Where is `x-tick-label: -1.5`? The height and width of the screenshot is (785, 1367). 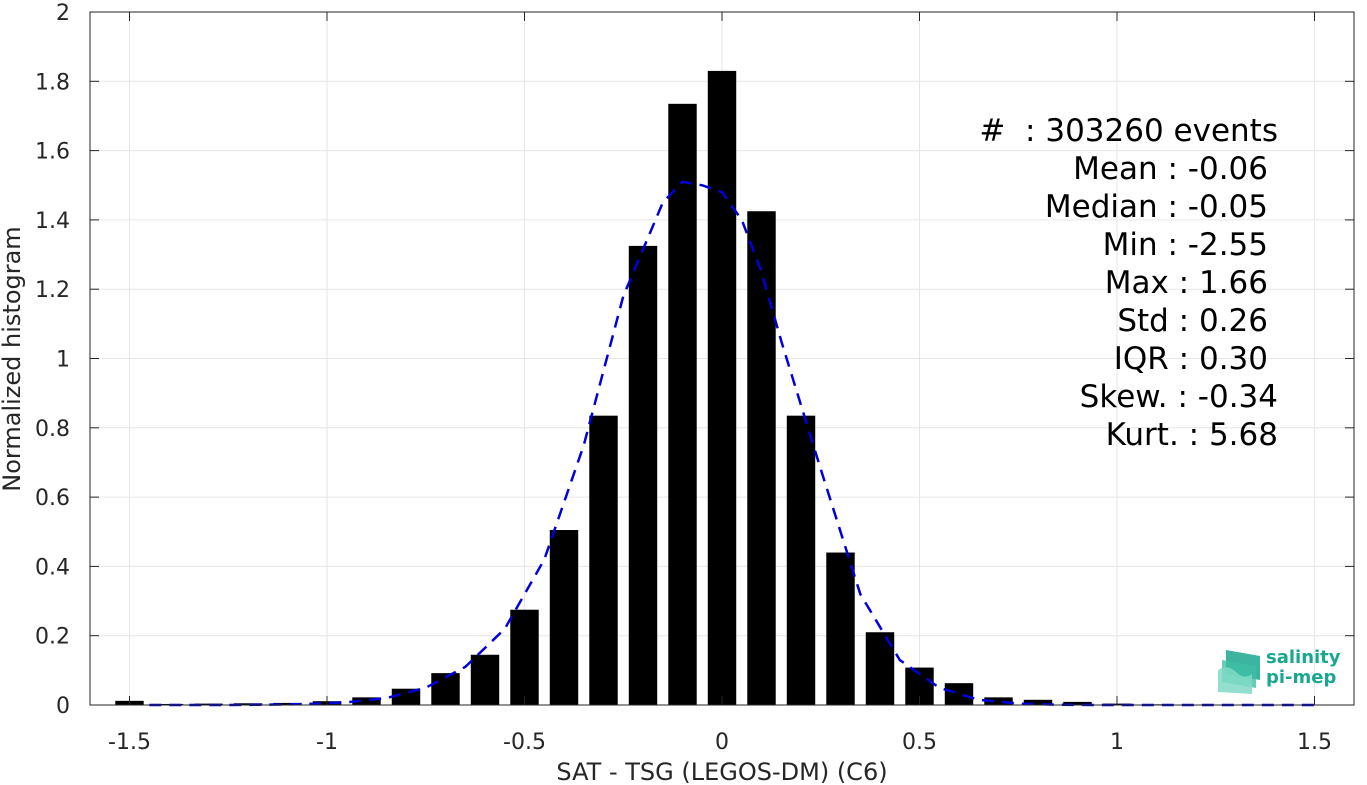
x-tick-label: -1.5 is located at coordinates (129, 742).